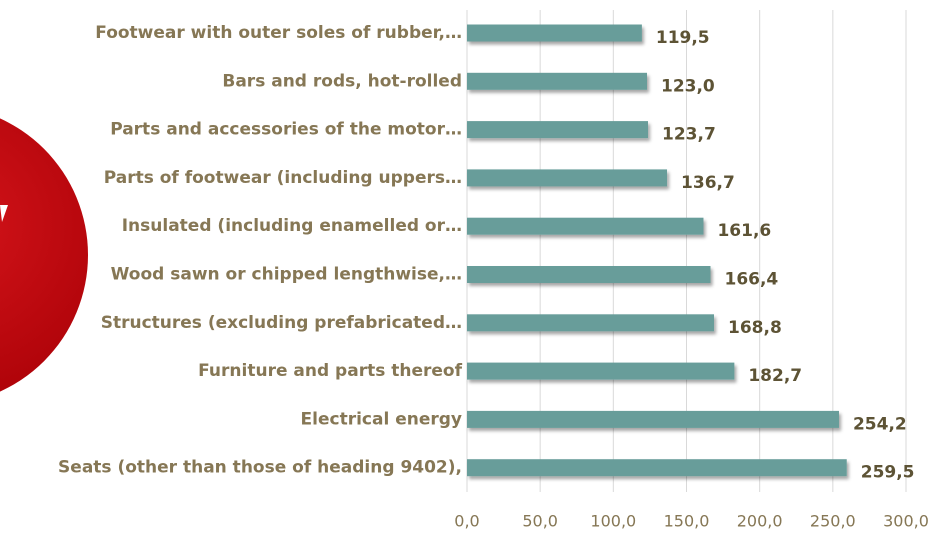 This screenshot has width=945, height=536. I want to click on x-tick-label: 200,0, so click(760, 521).